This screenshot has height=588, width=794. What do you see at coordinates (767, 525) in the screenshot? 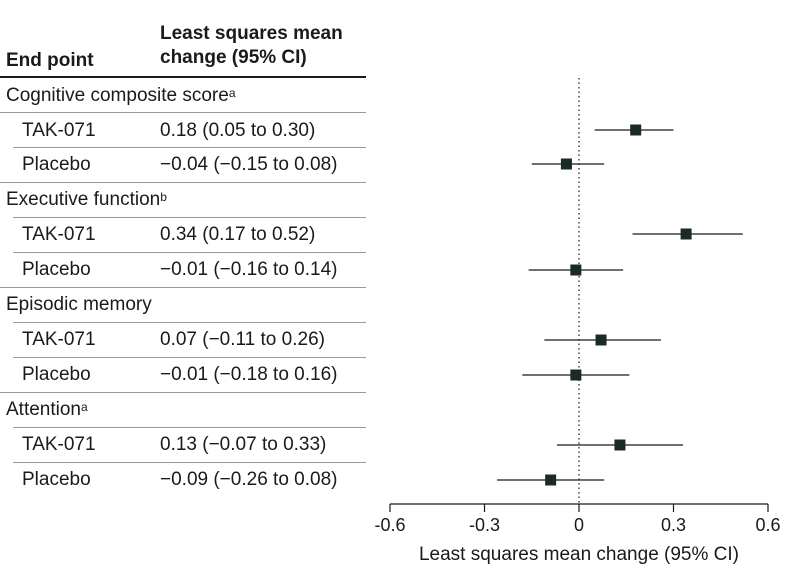
I see `x-tick-label: 0.6` at bounding box center [767, 525].